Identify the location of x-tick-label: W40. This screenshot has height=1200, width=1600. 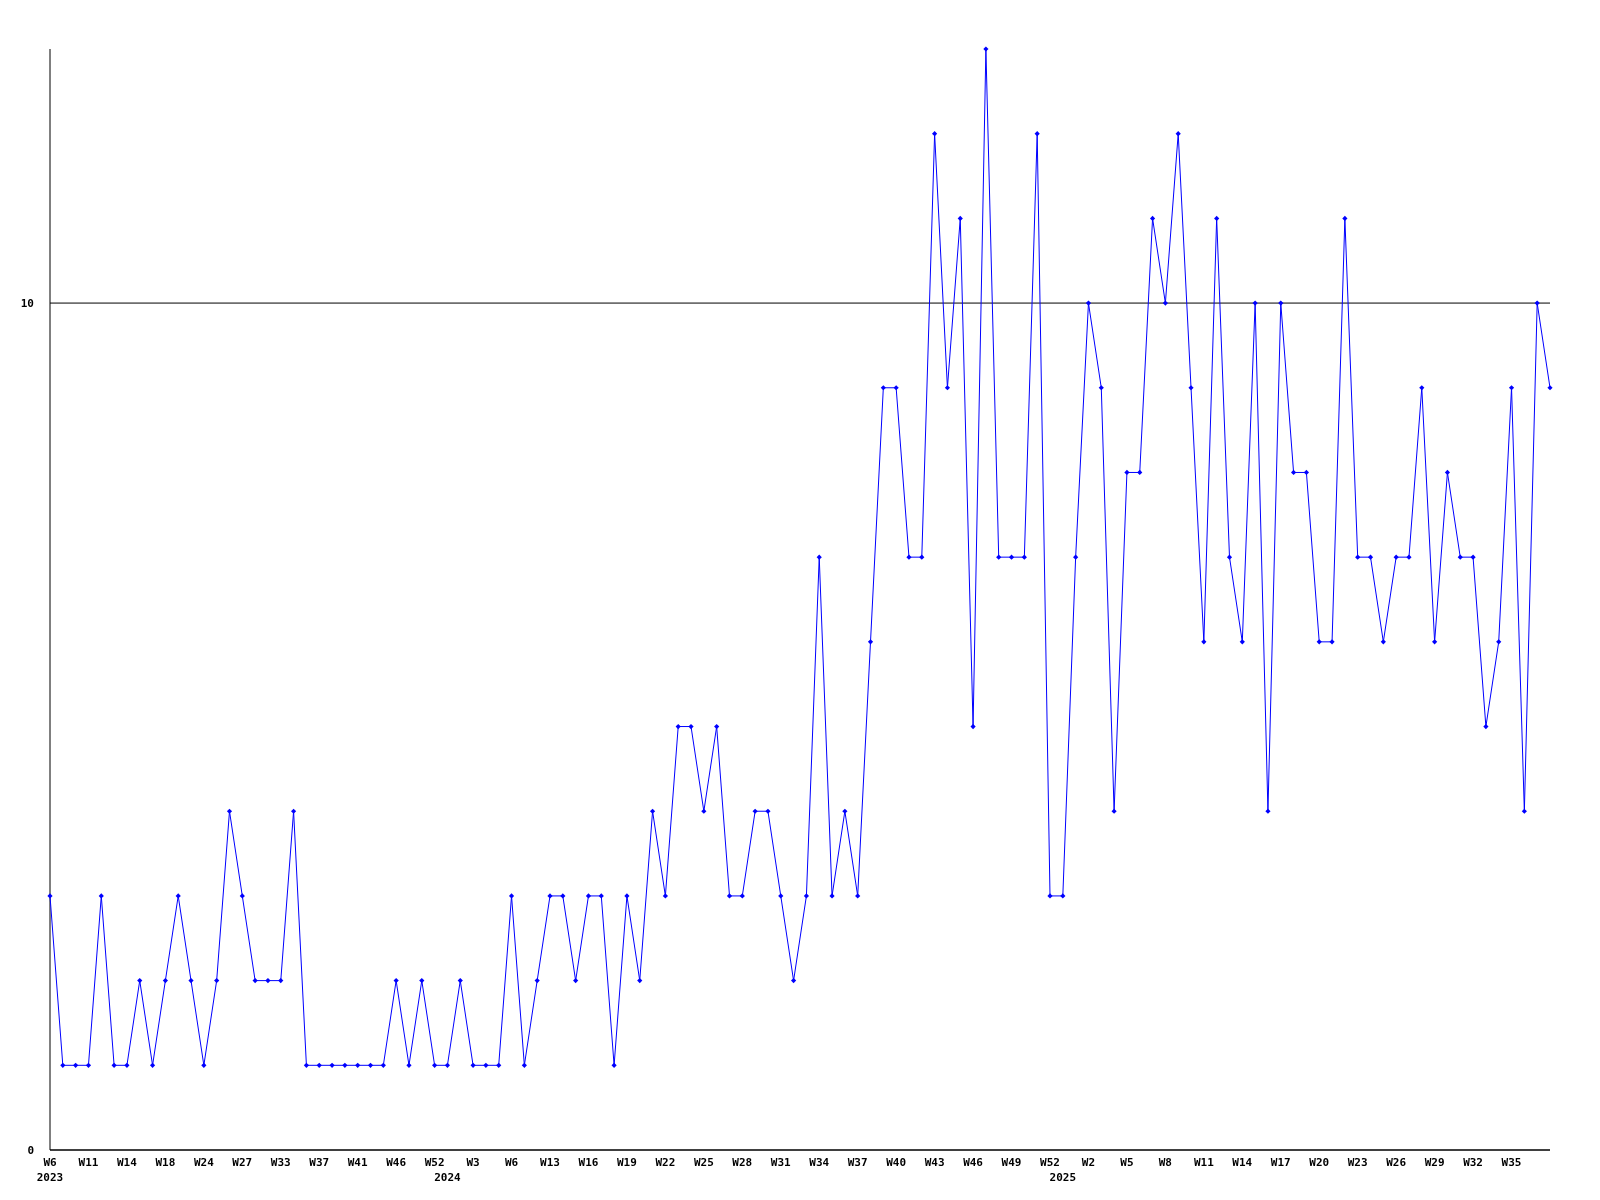
(896, 1162).